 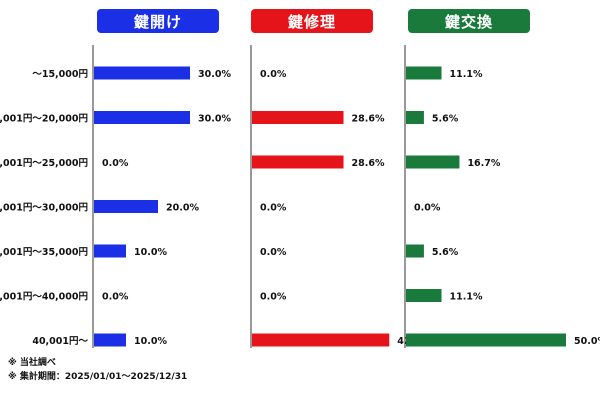 I want to click on value-label: 20.0%, so click(x=182, y=208).